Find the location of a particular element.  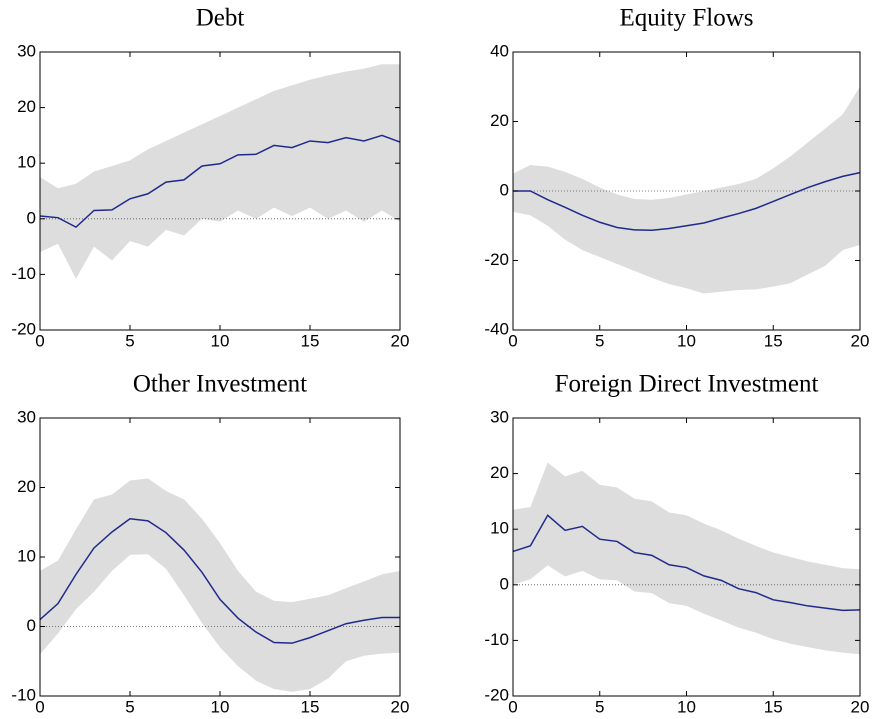

subplot-title: Equity Flows is located at coordinates (686, 18).